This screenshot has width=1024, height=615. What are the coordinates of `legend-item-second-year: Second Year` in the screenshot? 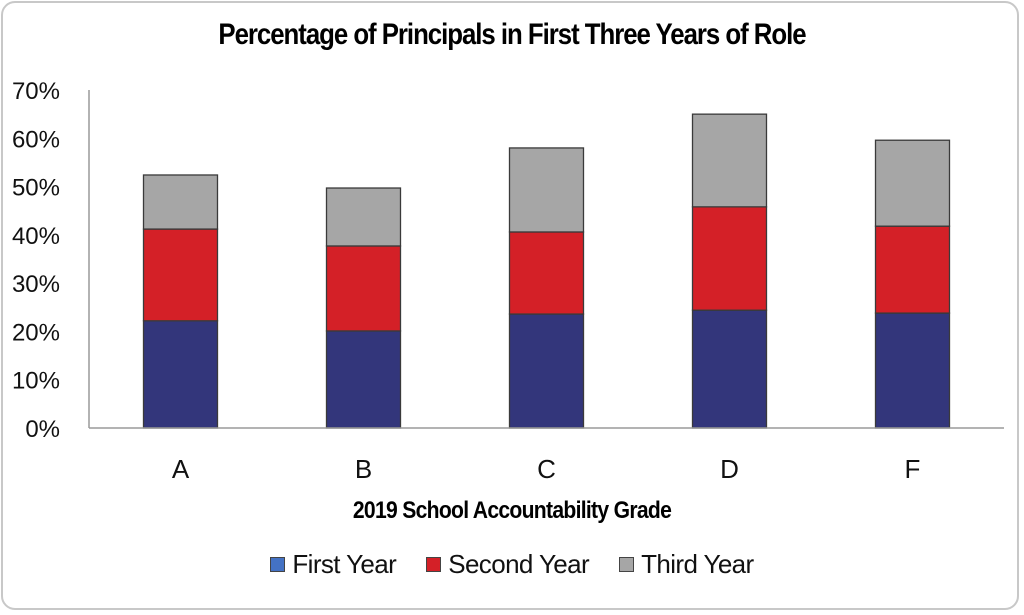 It's located at (508, 564).